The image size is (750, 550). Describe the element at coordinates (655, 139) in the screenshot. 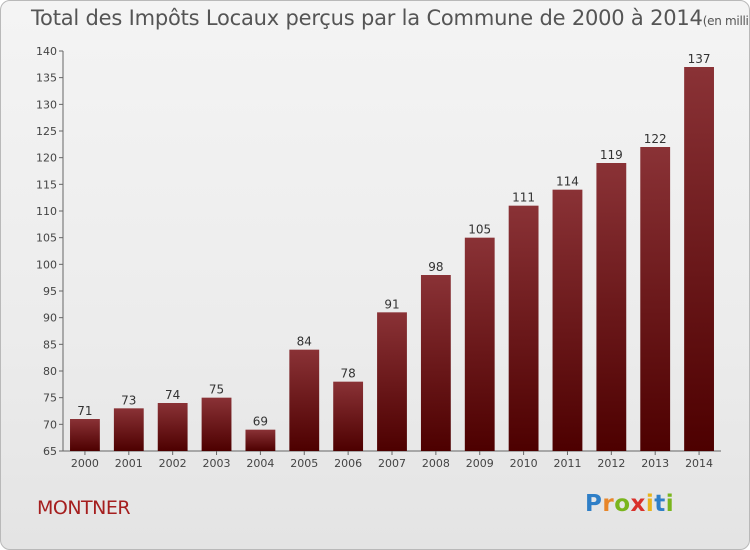

I see `bar-value-label: 122` at that location.